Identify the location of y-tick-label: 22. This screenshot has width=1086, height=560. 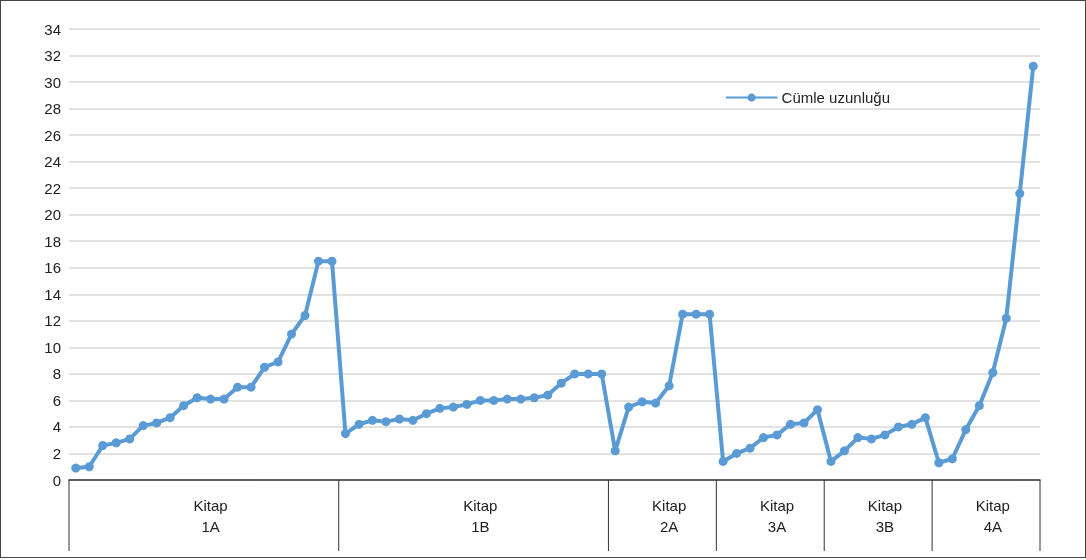
(52, 188).